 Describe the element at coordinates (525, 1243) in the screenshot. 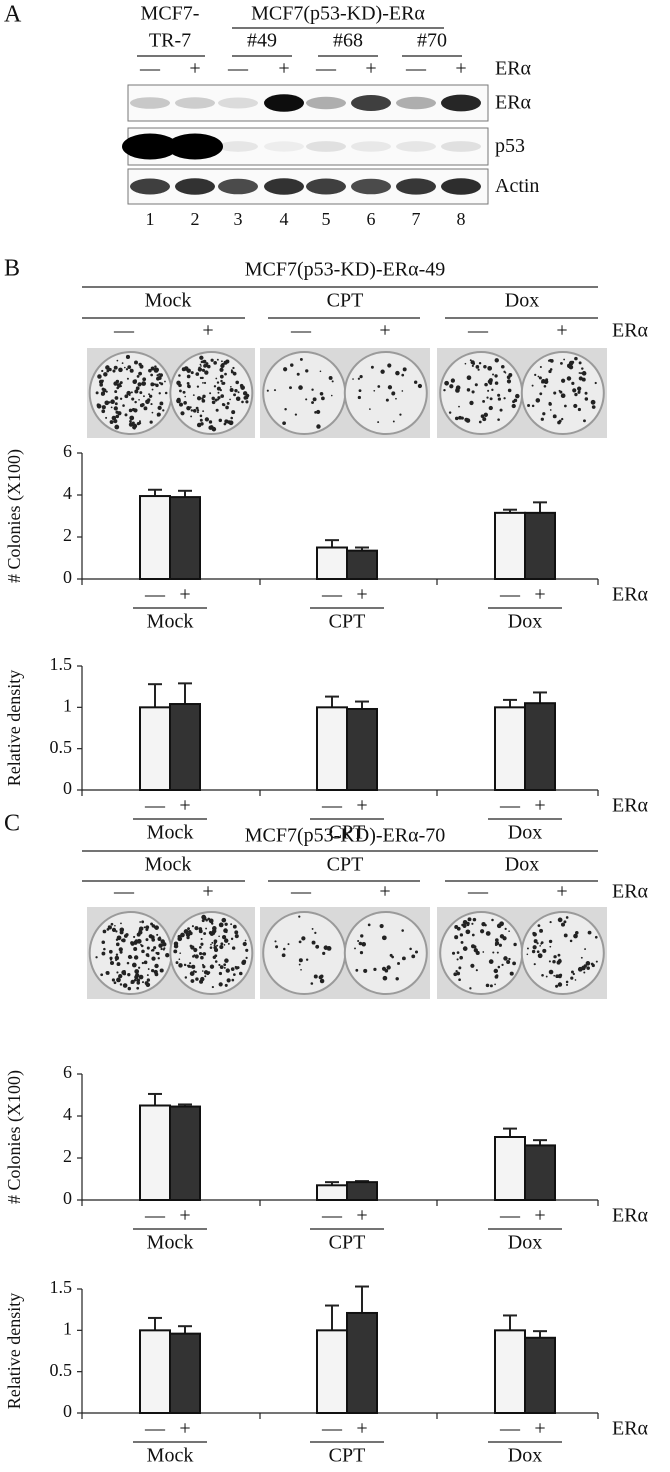

I see `x-tick-label: Dox` at that location.